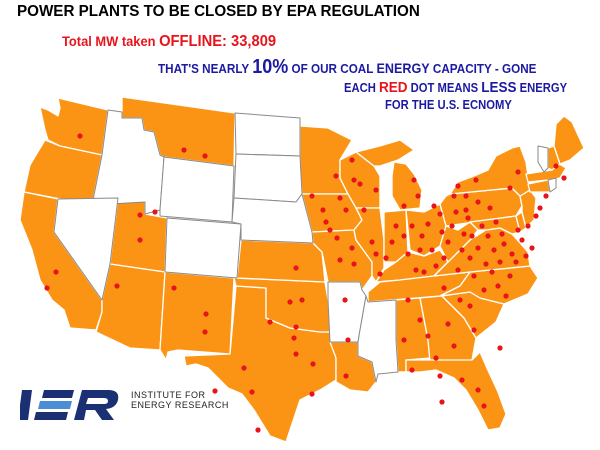  What do you see at coordinates (552, 185) in the screenshot?
I see `state-rhode-island` at bounding box center [552, 185].